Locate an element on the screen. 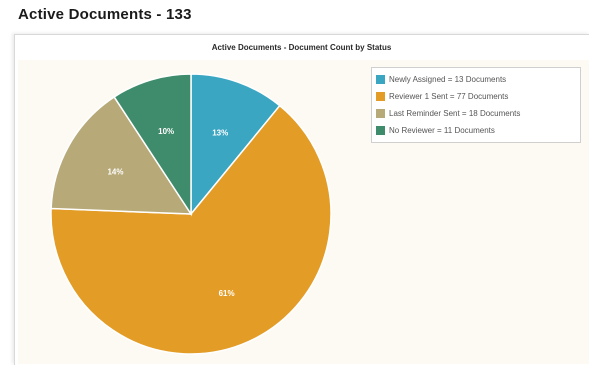 Image resolution: width=589 pixels, height=365 pixels. legend-item-no-reviewer: No Reviewer = 11 Documents is located at coordinates (476, 130).